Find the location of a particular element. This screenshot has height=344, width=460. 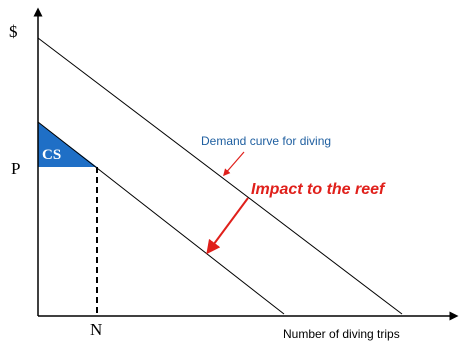

demand-label-arrow is located at coordinates (234, 164).